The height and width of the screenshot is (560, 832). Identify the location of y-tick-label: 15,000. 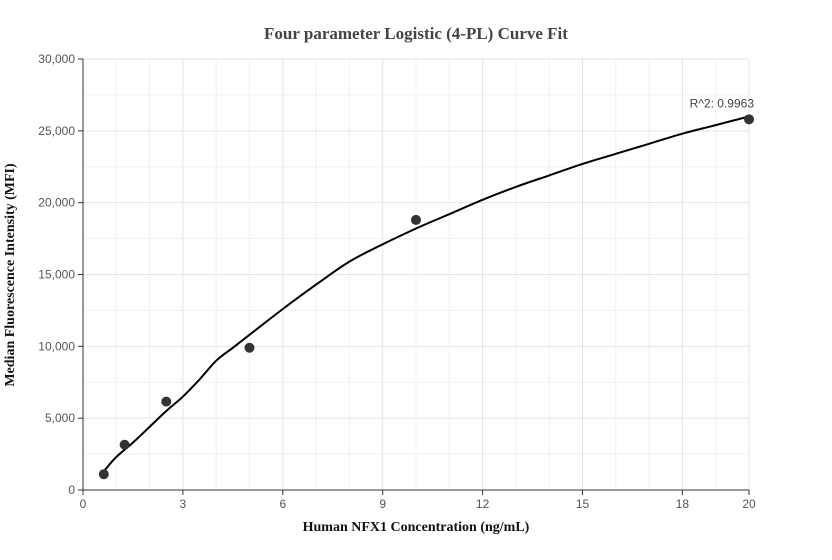
(56, 275).